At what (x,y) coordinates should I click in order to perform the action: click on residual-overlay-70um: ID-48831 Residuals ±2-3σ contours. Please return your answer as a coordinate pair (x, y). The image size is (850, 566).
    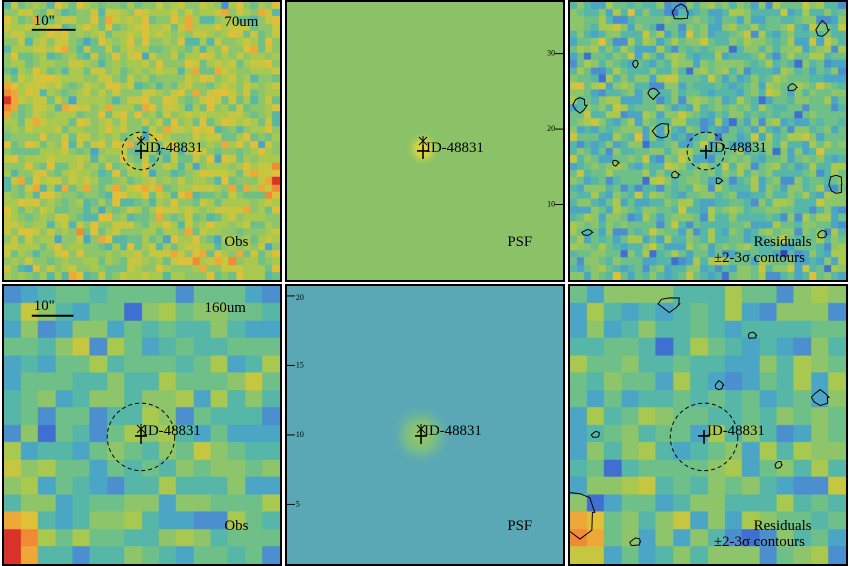
    Looking at the image, I should click on (707, 134).